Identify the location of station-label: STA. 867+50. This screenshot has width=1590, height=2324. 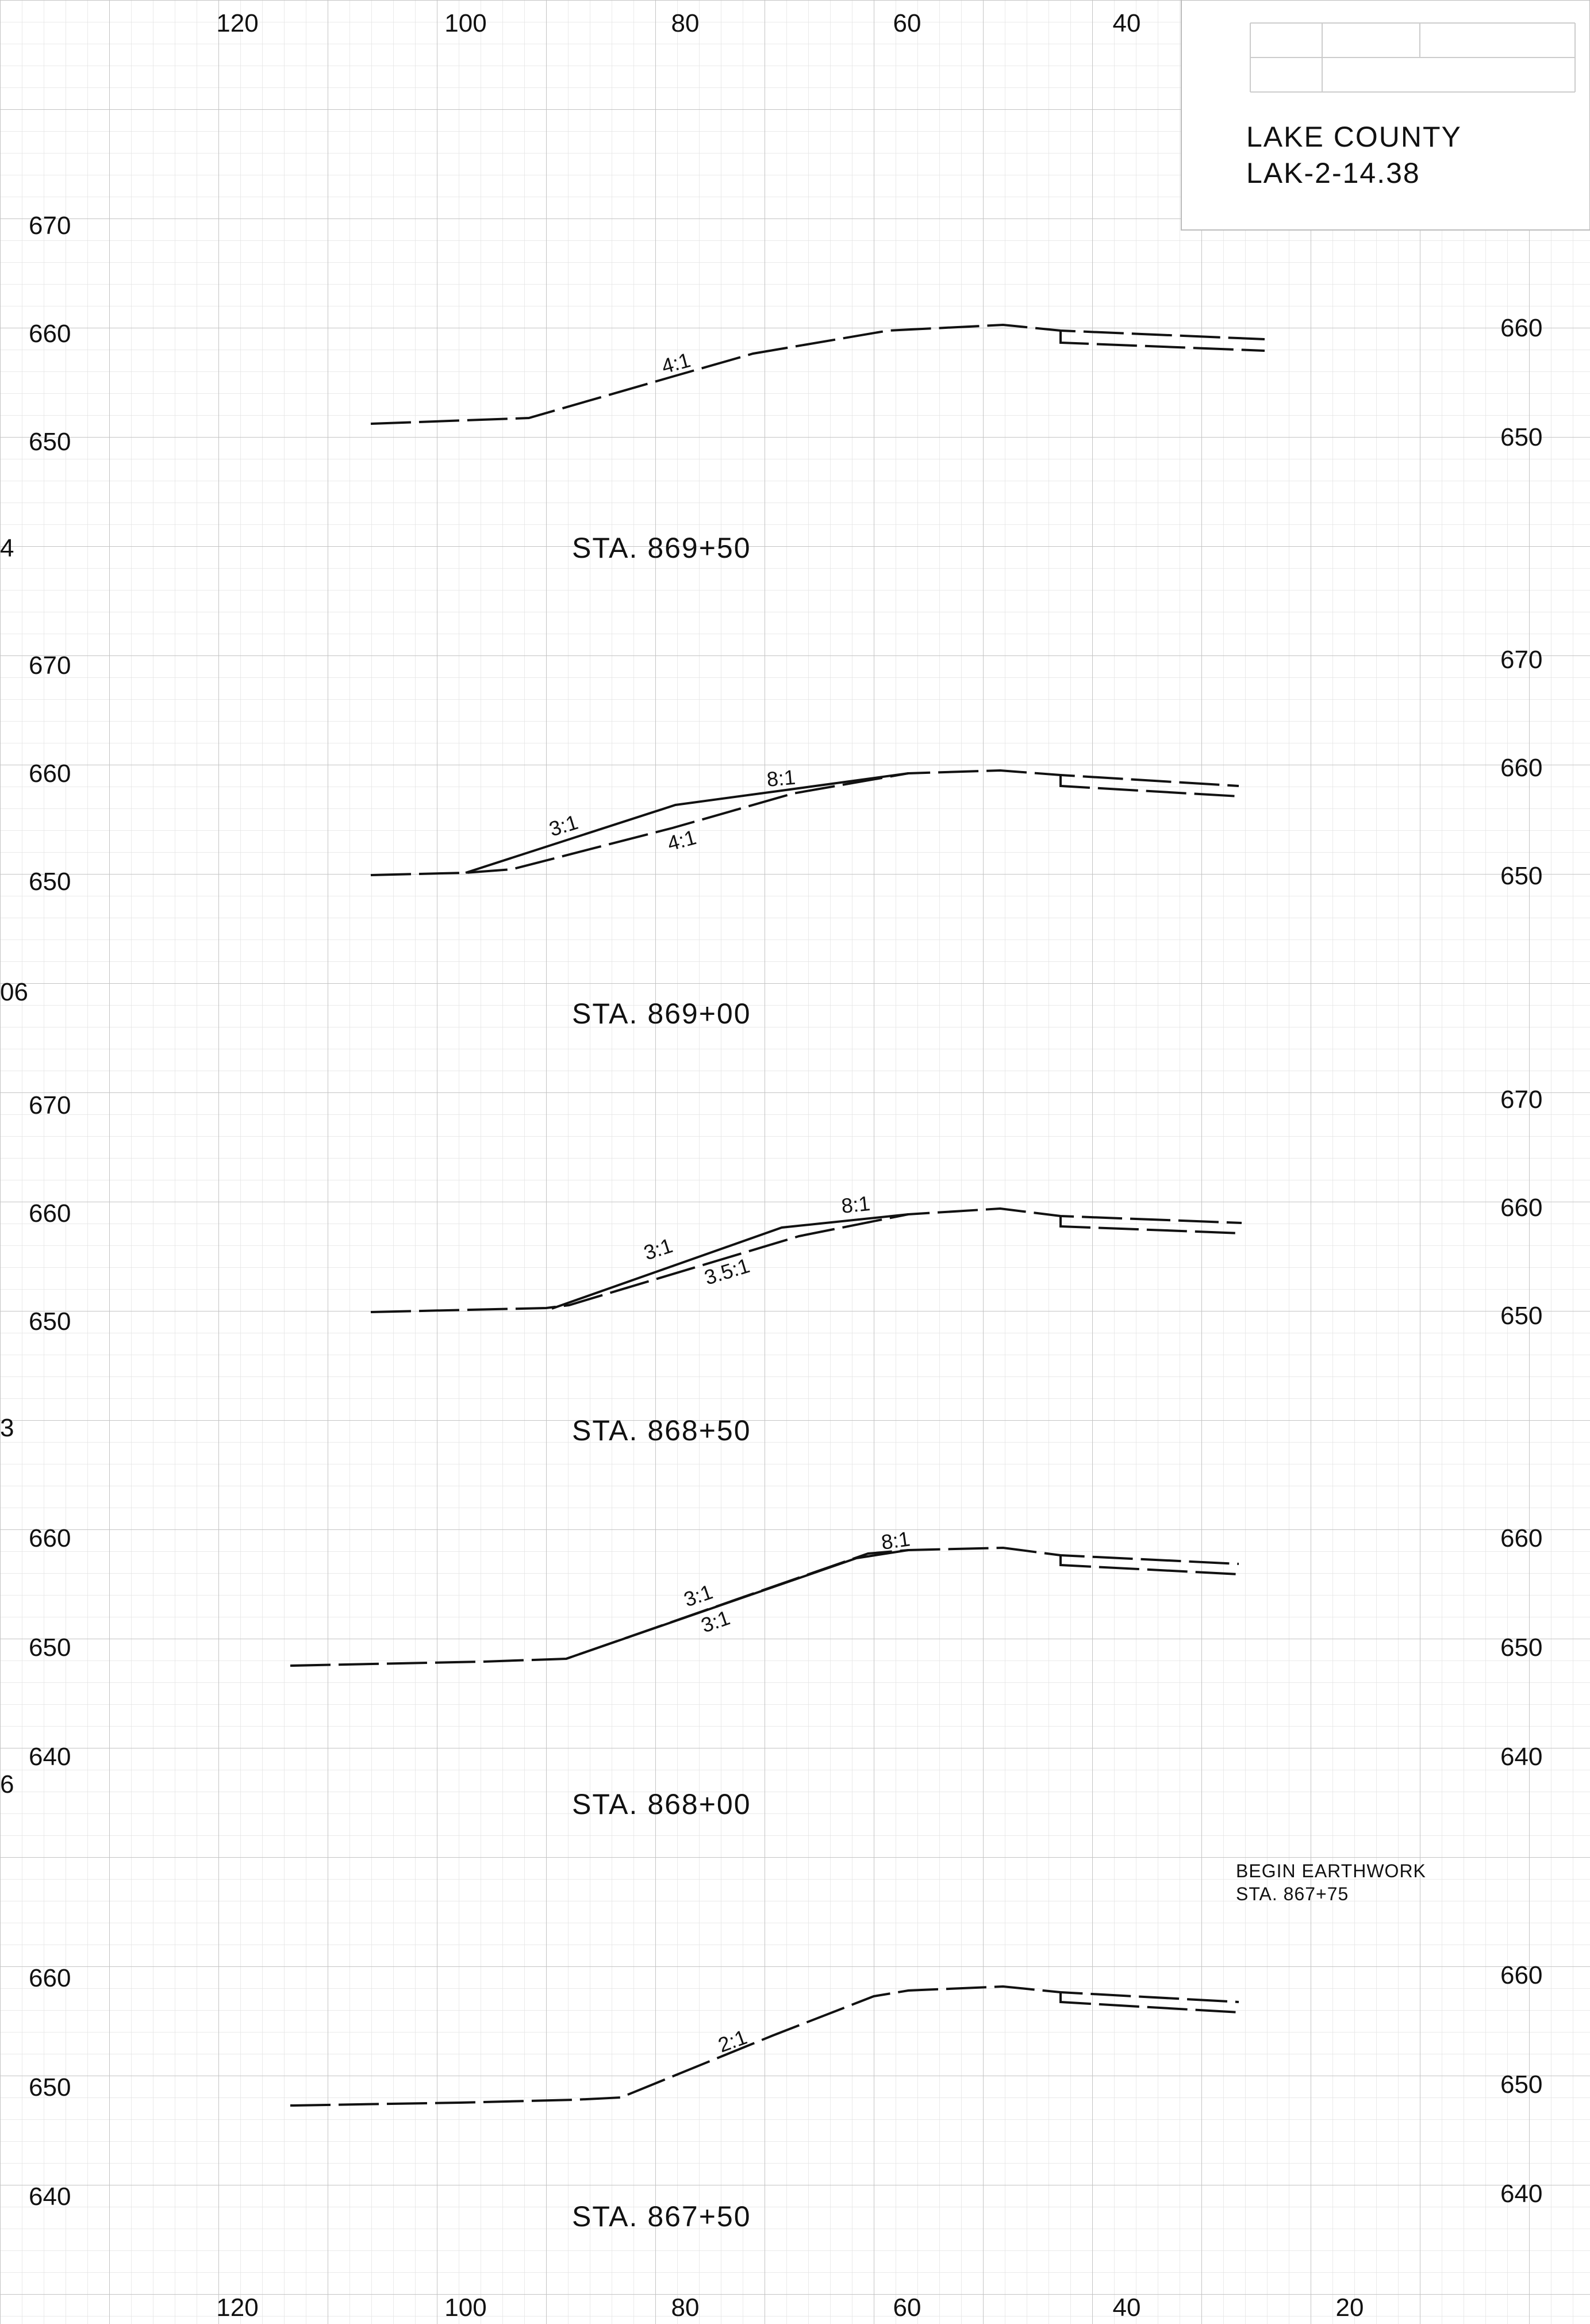
(661, 2216).